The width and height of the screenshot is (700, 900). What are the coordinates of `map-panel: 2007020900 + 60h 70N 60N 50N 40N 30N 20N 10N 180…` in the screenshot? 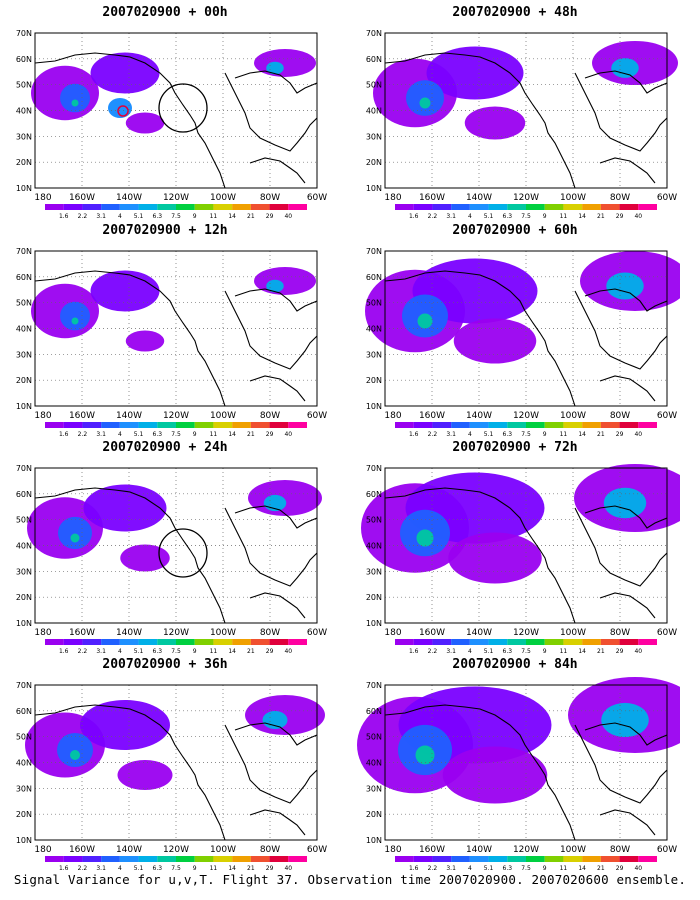 It's located at (515, 332).